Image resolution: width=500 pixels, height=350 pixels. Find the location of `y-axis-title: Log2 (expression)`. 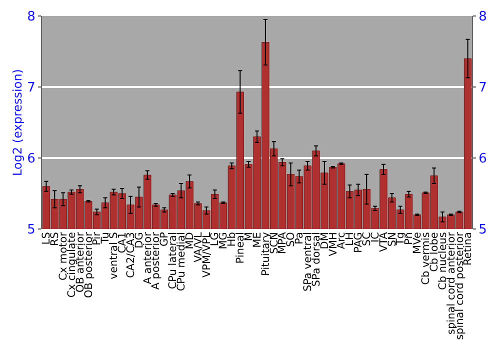

y-axis-title: Log2 (expression) is located at coordinates (17, 122).